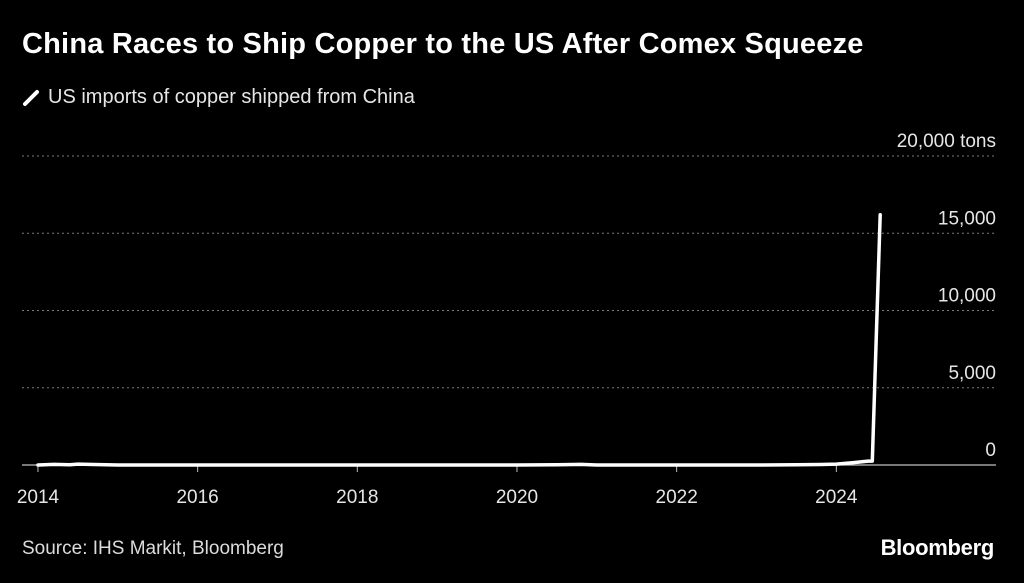  I want to click on y-tick-label: 5,000, so click(972, 373).